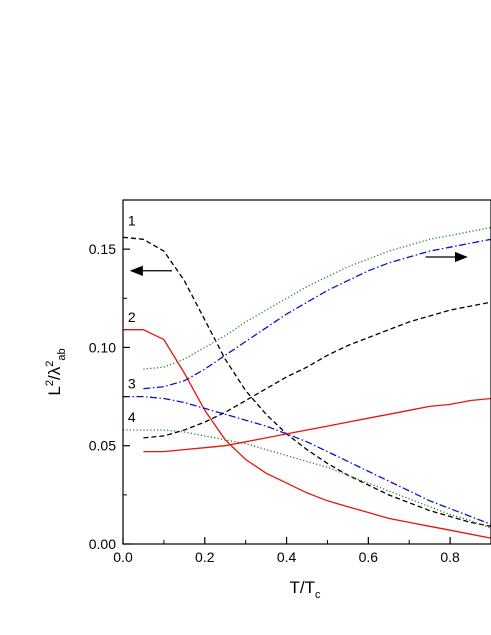  What do you see at coordinates (287, 557) in the screenshot?
I see `x-tick-label: 0.4` at bounding box center [287, 557].